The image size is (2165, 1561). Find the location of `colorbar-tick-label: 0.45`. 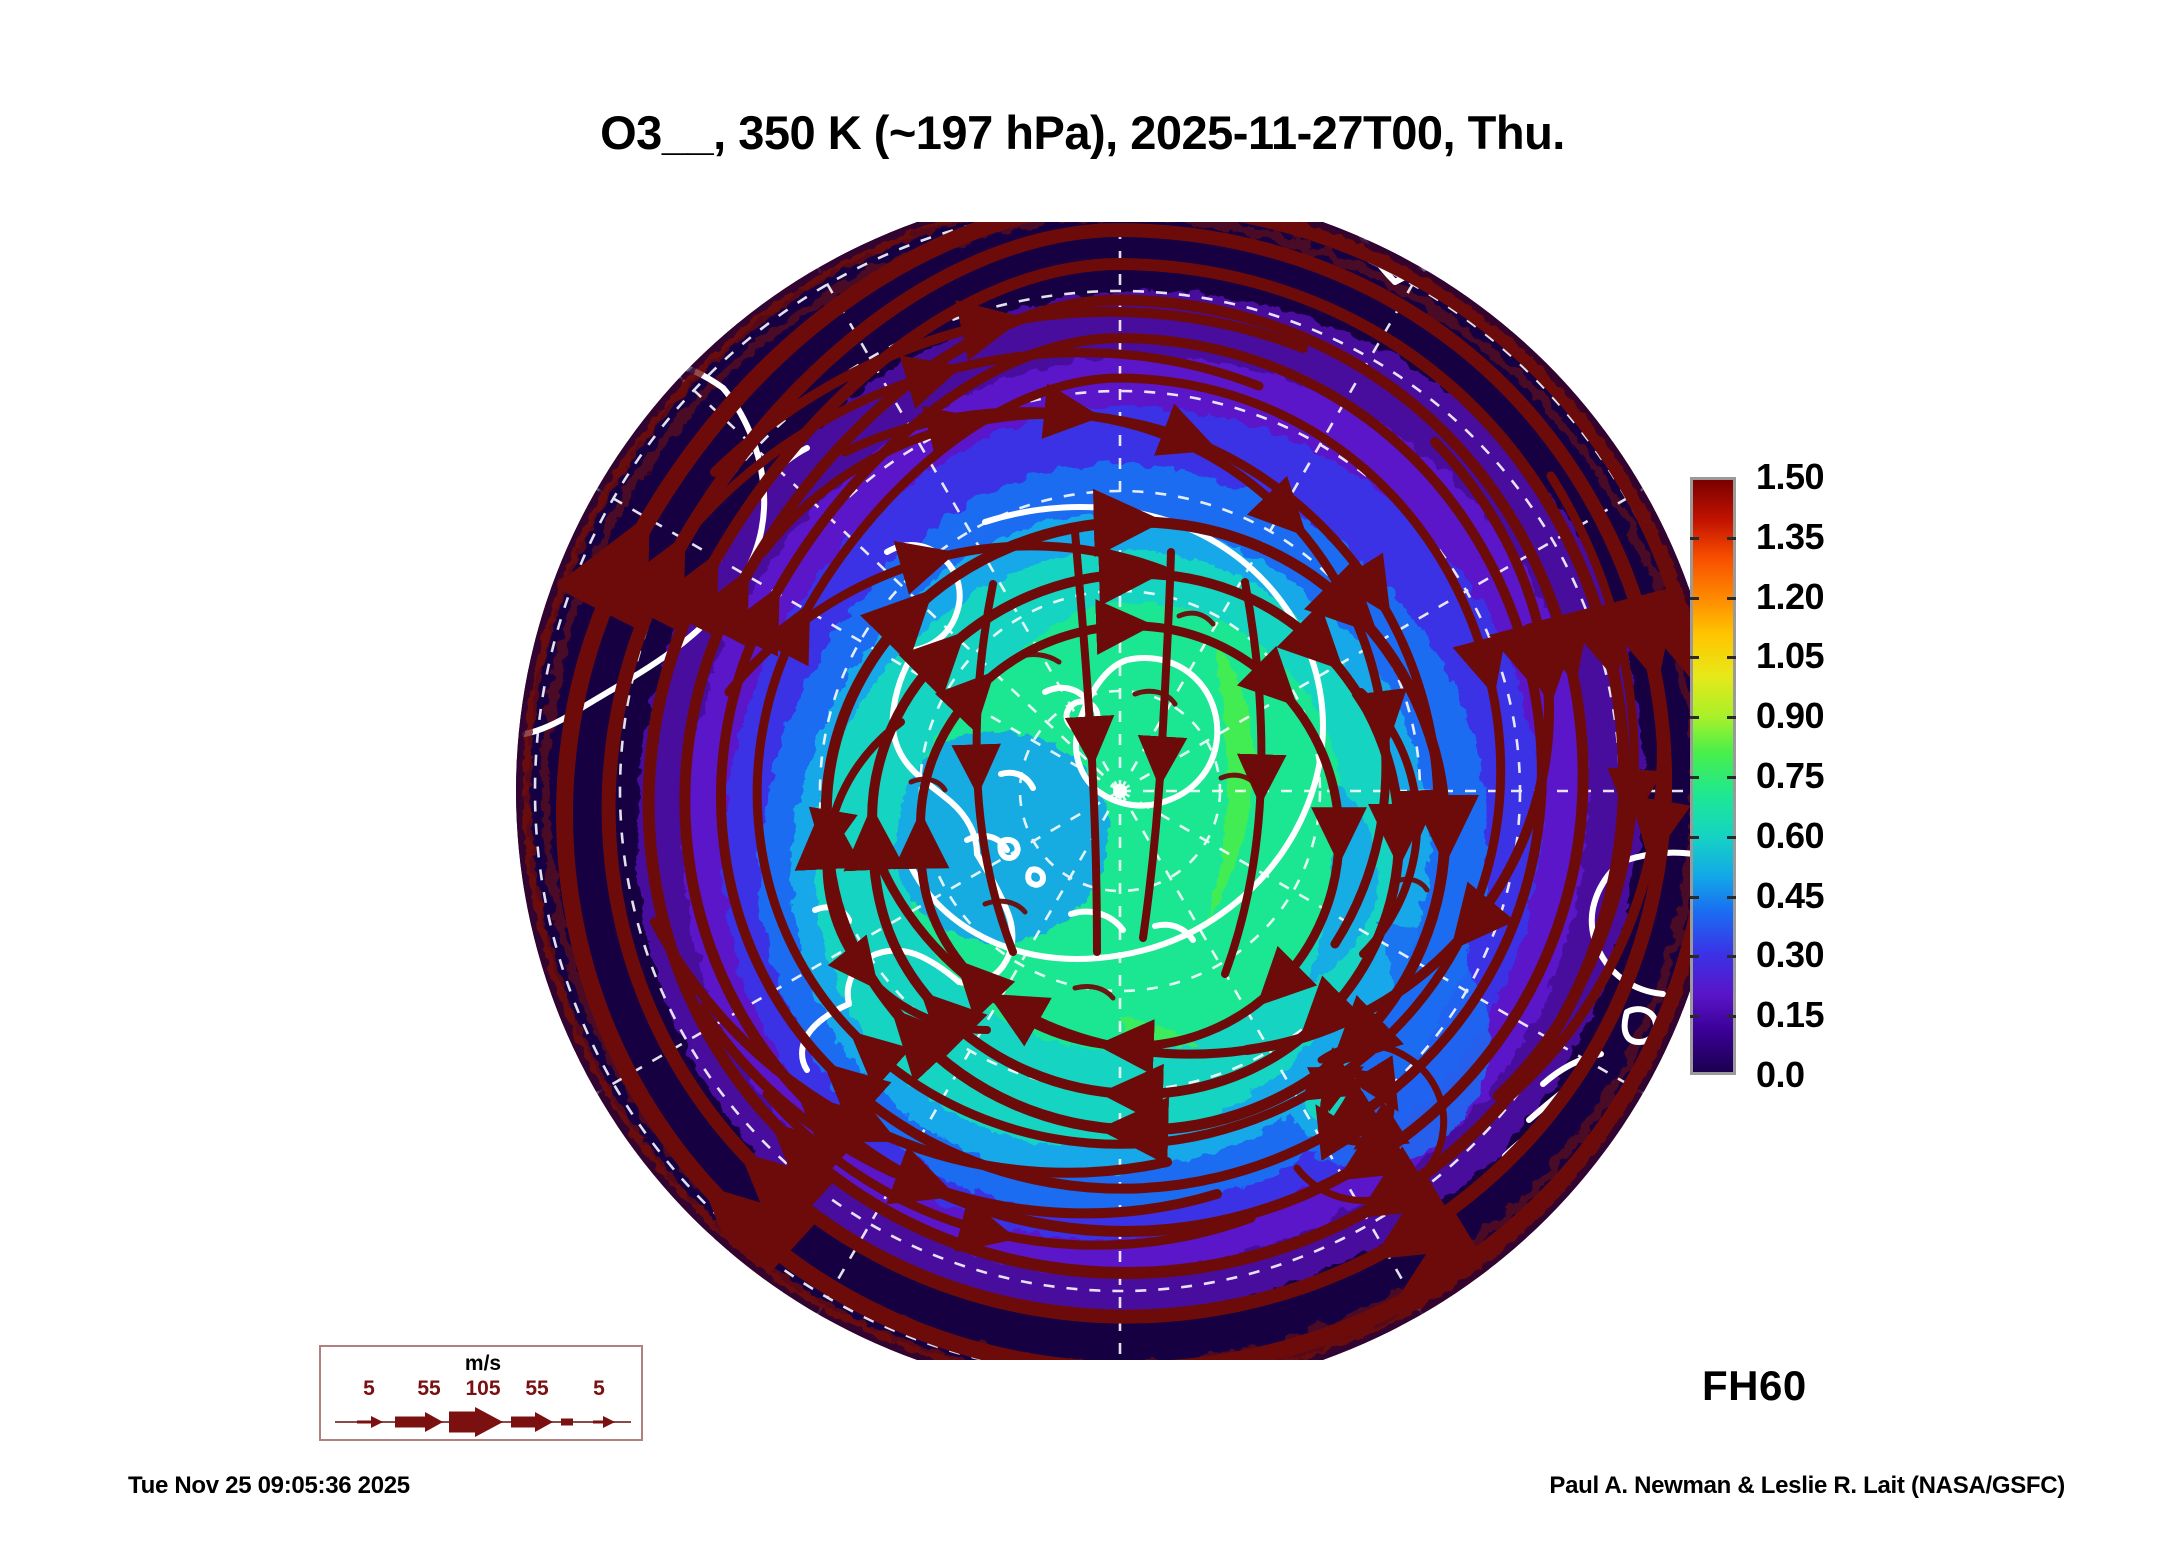

colorbar-tick-label: 0.45 is located at coordinates (1790, 895).